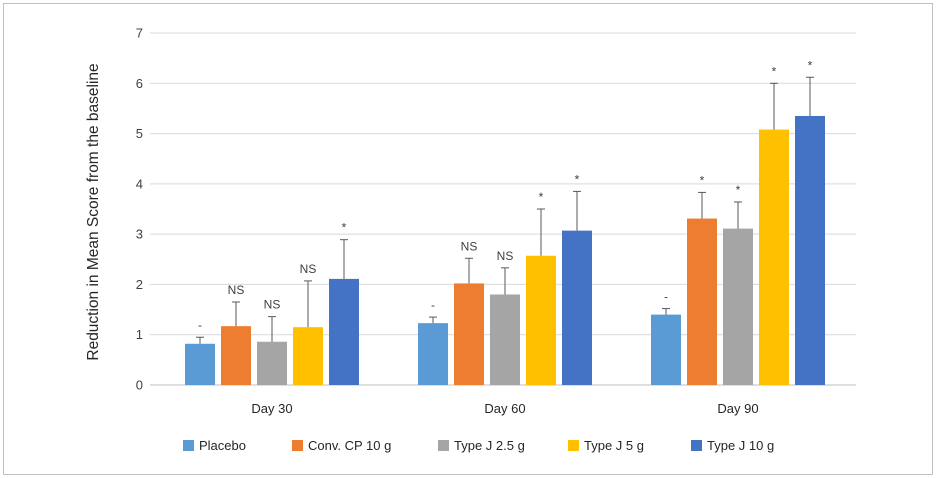  Describe the element at coordinates (139, 83) in the screenshot. I see `y-tick-label: 6` at that location.